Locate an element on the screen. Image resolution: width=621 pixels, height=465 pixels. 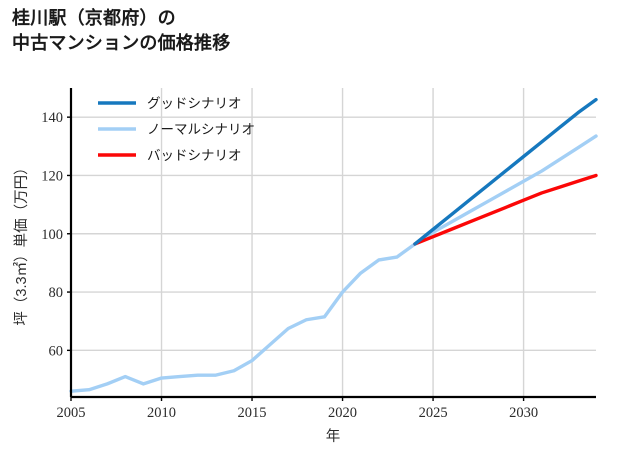
y-tick-label: 60 is located at coordinates (56, 351).